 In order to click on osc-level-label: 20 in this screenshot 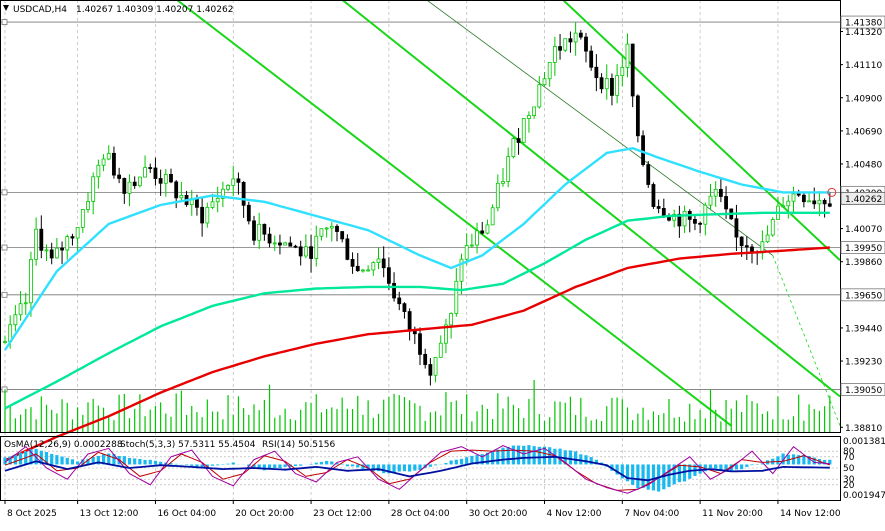, I will do `click(849, 486)`.